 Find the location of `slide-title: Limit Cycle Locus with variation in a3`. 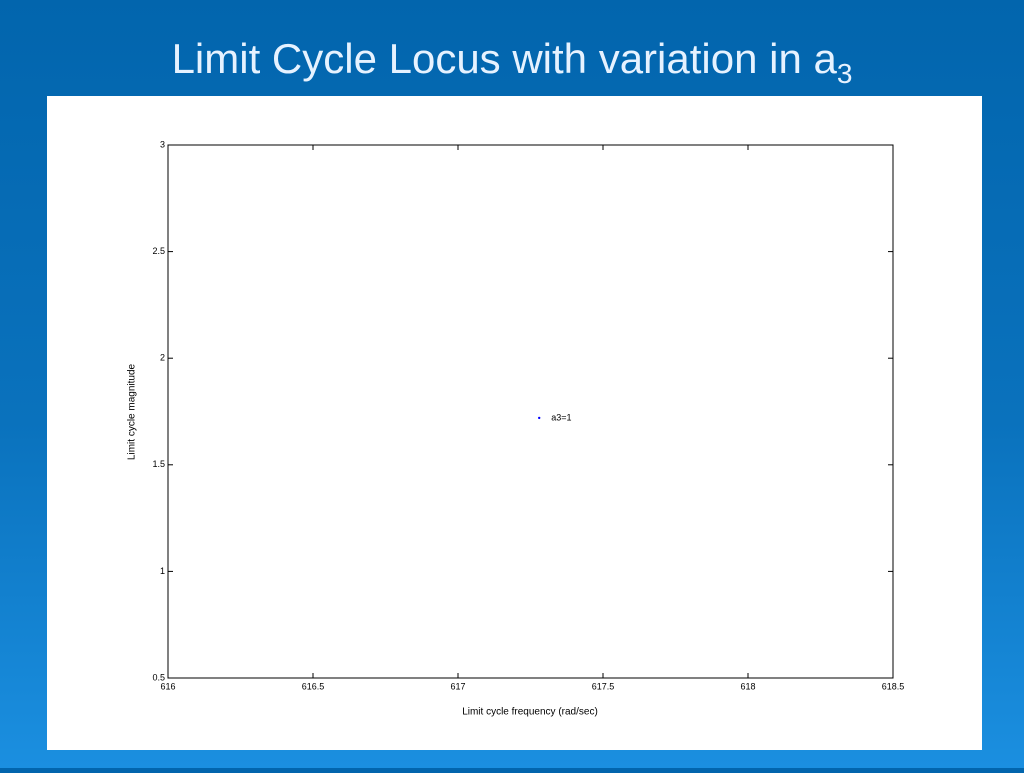

slide-title: Limit Cycle Locus with variation in a3 is located at coordinates (512, 62).